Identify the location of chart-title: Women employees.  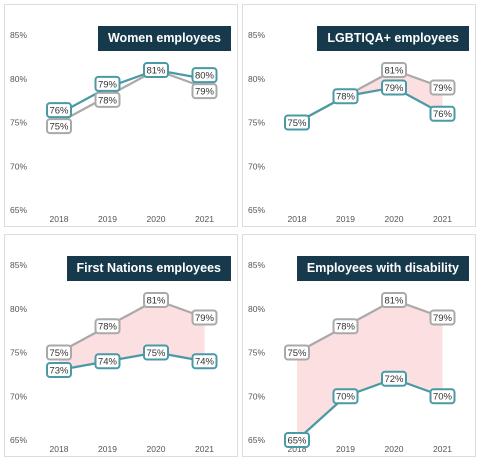
(164, 38).